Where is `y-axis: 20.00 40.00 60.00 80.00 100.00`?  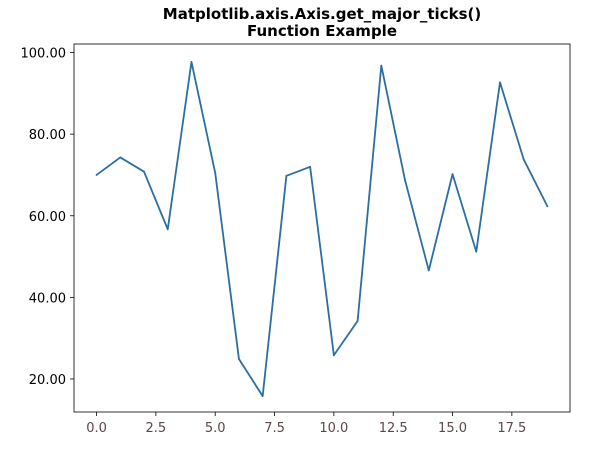 y-axis: 20.00 40.00 60.00 80.00 100.00 is located at coordinates (47, 217).